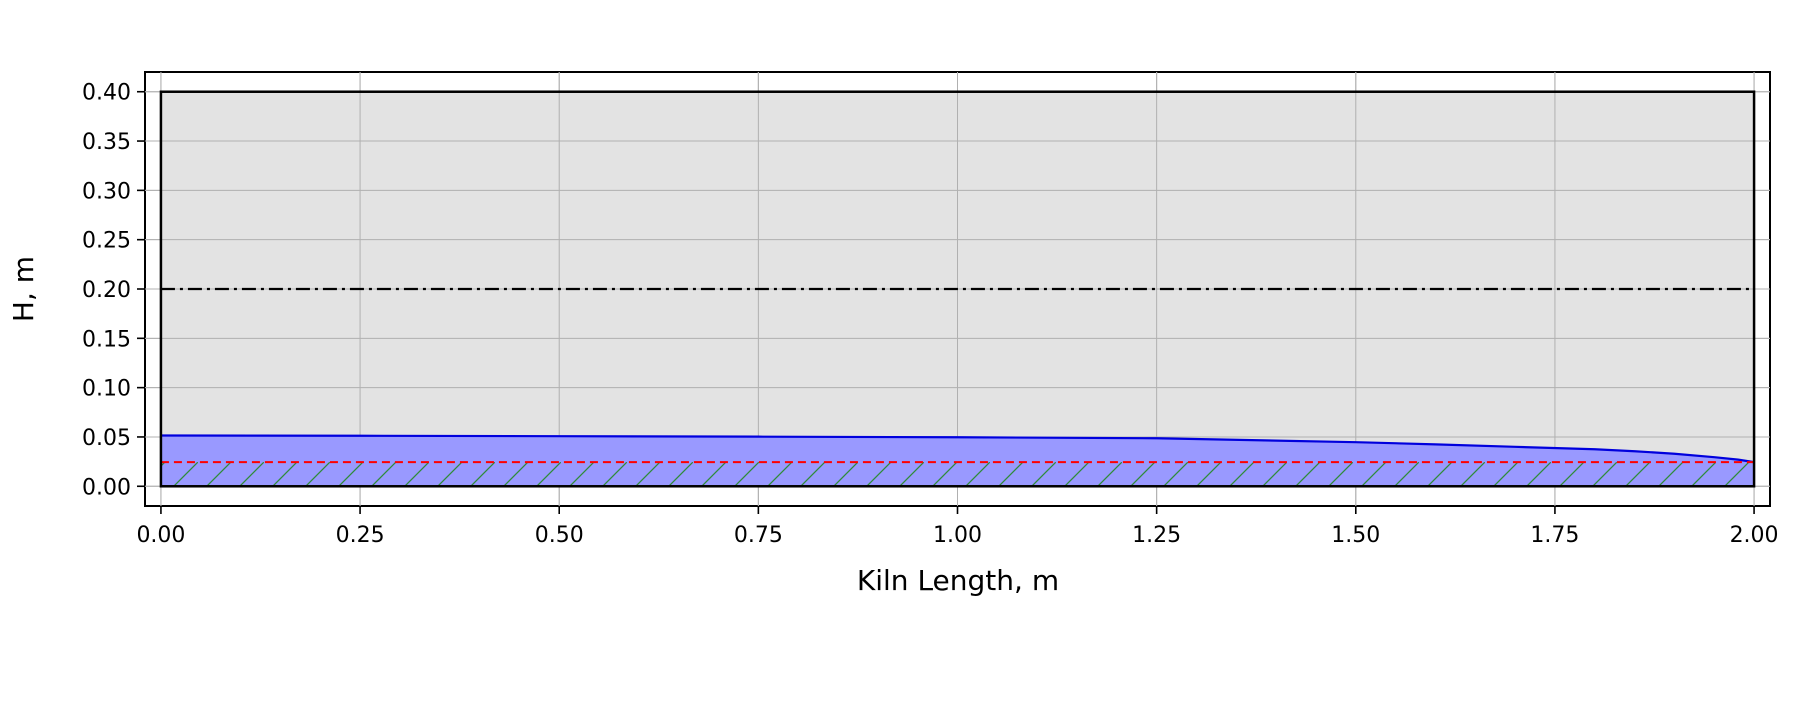  What do you see at coordinates (958, 580) in the screenshot?
I see `x-axis-label: Kiln Length, m` at bounding box center [958, 580].